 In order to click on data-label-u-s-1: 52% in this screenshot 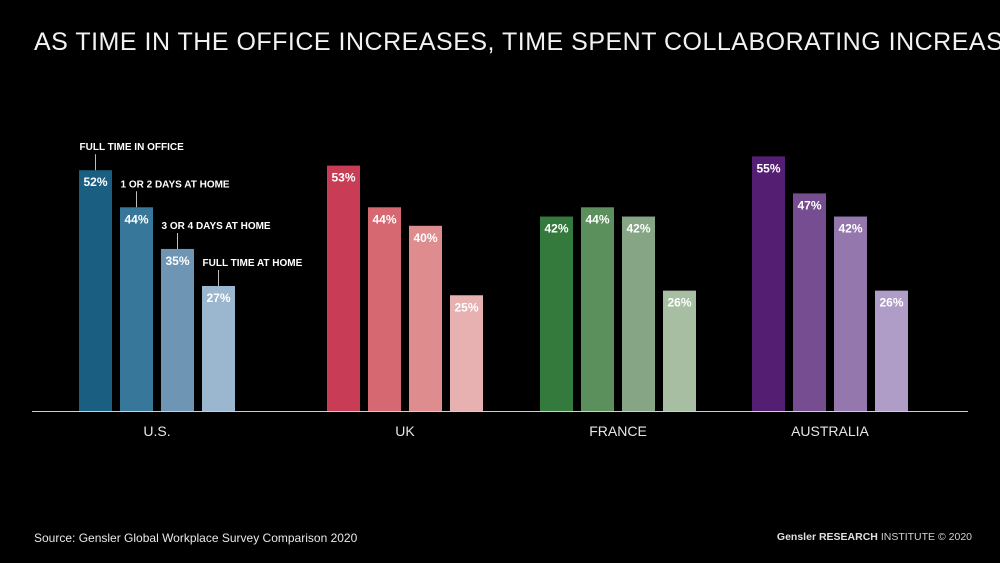, I will do `click(95, 182)`.